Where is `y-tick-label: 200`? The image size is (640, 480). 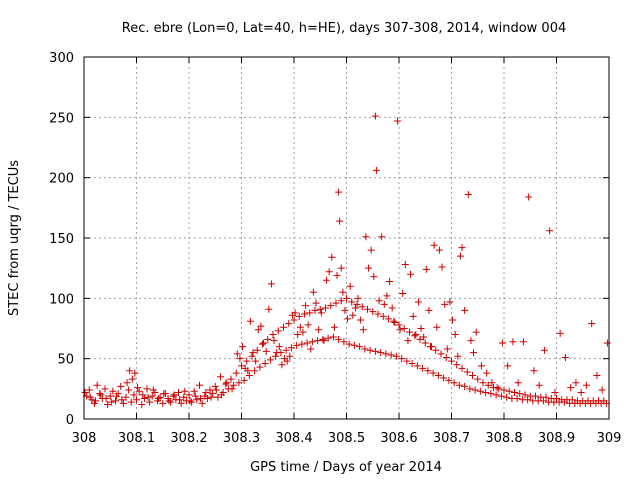
y-tick-label: 200 is located at coordinates (61, 179).